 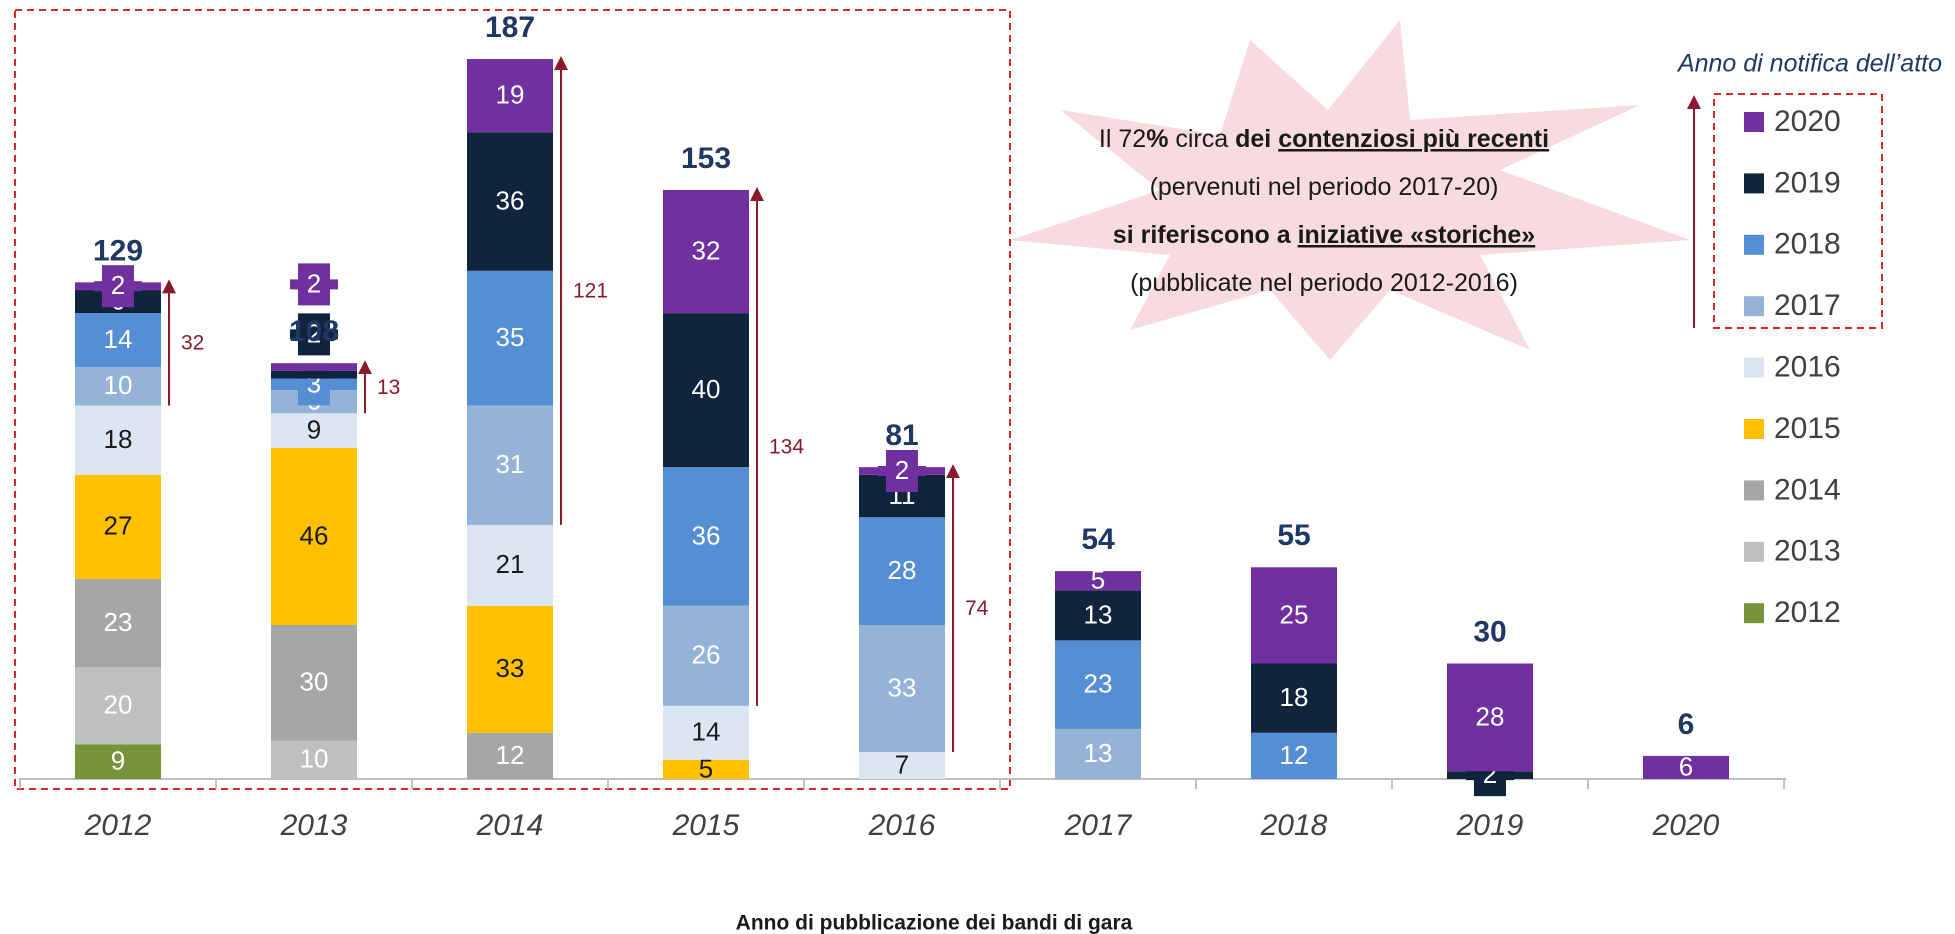 What do you see at coordinates (977, 608) in the screenshot?
I see `recent-total-label: 74` at bounding box center [977, 608].